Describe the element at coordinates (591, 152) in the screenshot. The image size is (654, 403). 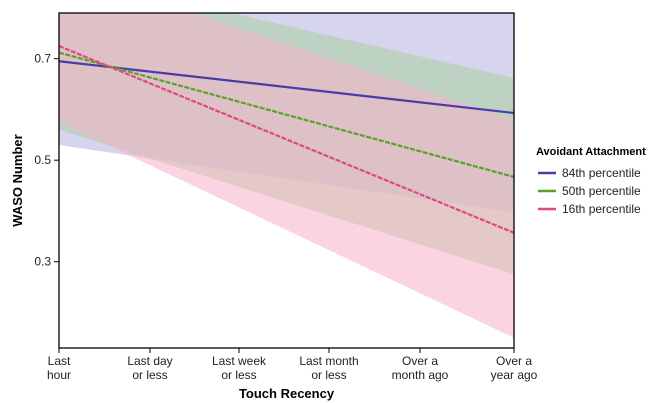
I see `legend-title: Avoidant Attachment` at that location.